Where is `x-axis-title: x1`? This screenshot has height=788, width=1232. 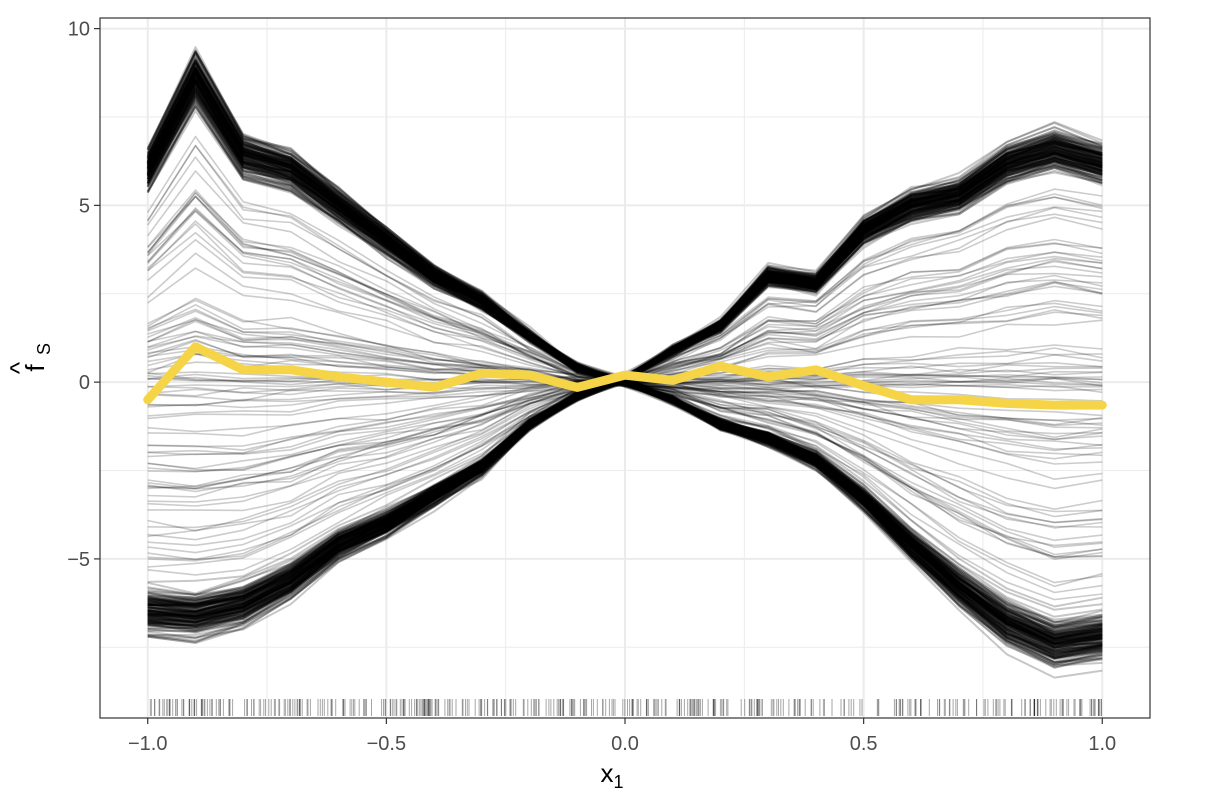
x-axis-title: x1 is located at coordinates (611, 773).